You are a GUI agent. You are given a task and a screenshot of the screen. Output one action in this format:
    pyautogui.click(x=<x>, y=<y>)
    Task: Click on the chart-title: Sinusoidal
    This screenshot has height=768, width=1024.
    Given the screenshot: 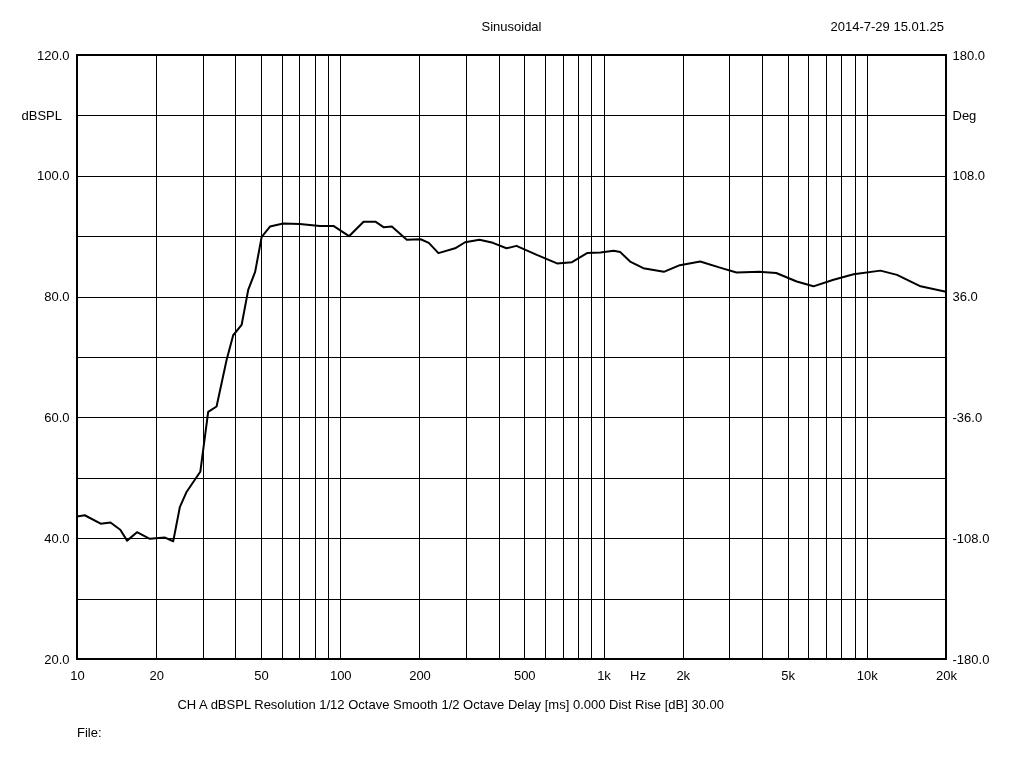 What is the action you would take?
    pyautogui.click(x=511, y=26)
    